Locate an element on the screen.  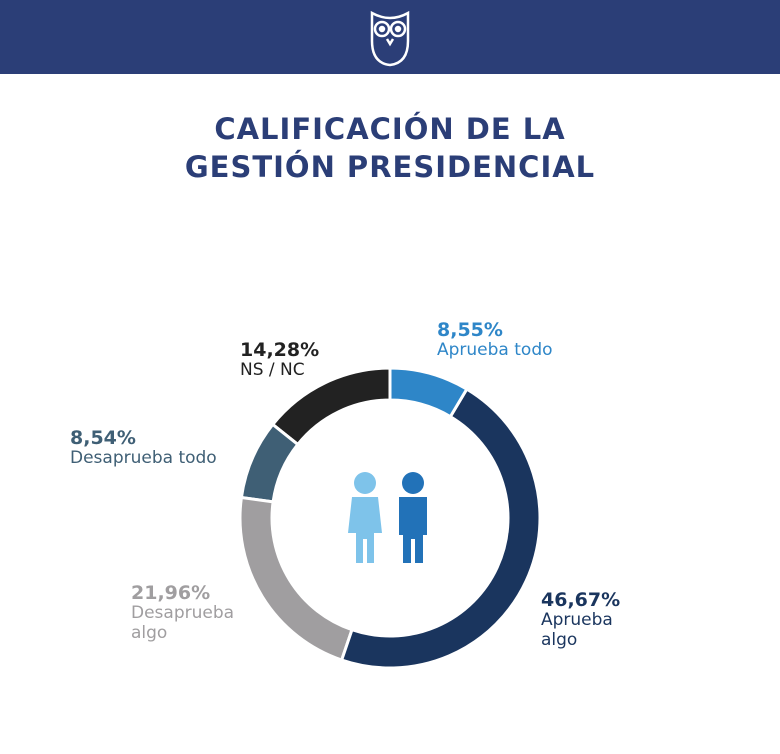
people-icon is located at coordinates (387, 517).